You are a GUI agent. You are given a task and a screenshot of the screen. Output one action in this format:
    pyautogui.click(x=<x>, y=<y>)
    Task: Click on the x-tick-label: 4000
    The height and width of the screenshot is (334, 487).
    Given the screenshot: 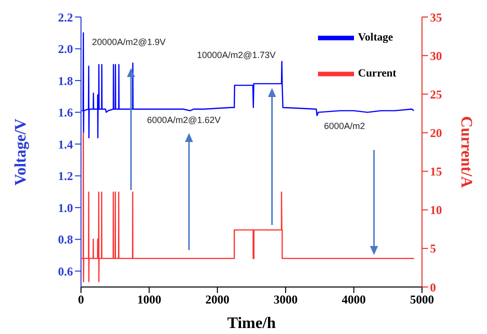 What is the action you would take?
    pyautogui.click(x=354, y=299)
    